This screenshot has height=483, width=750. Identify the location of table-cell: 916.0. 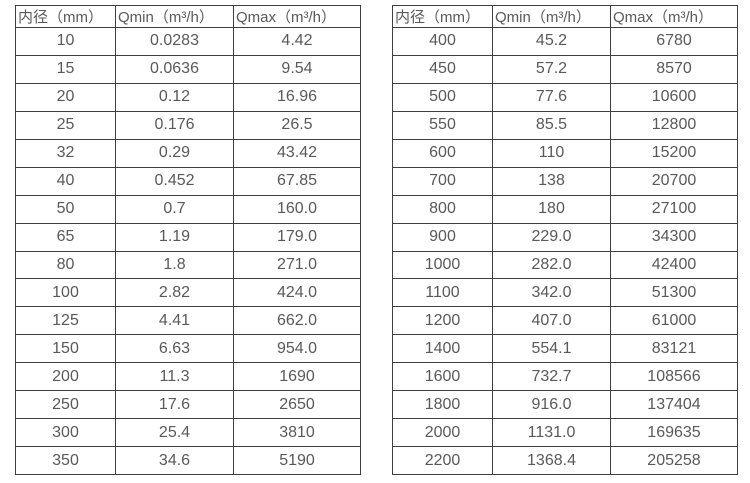
(551, 405).